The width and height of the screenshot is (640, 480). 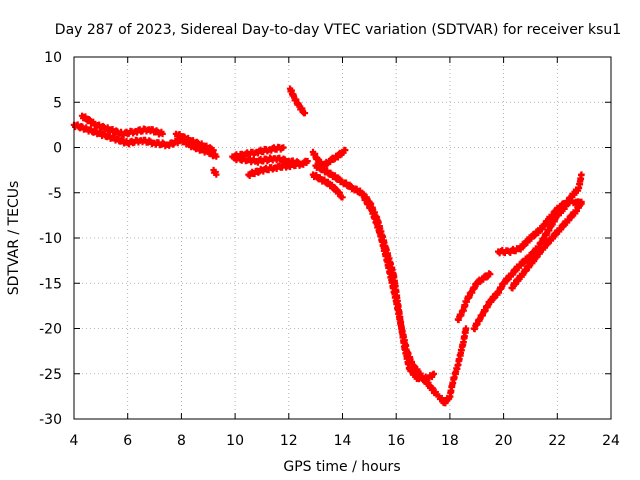 I want to click on y-axis-title: SDTVAR / TECUs, so click(x=14, y=238).